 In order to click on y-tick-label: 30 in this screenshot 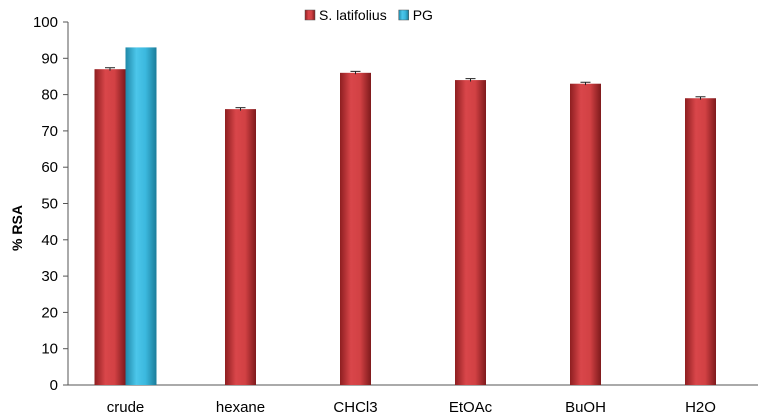, I will do `click(49, 276)`.